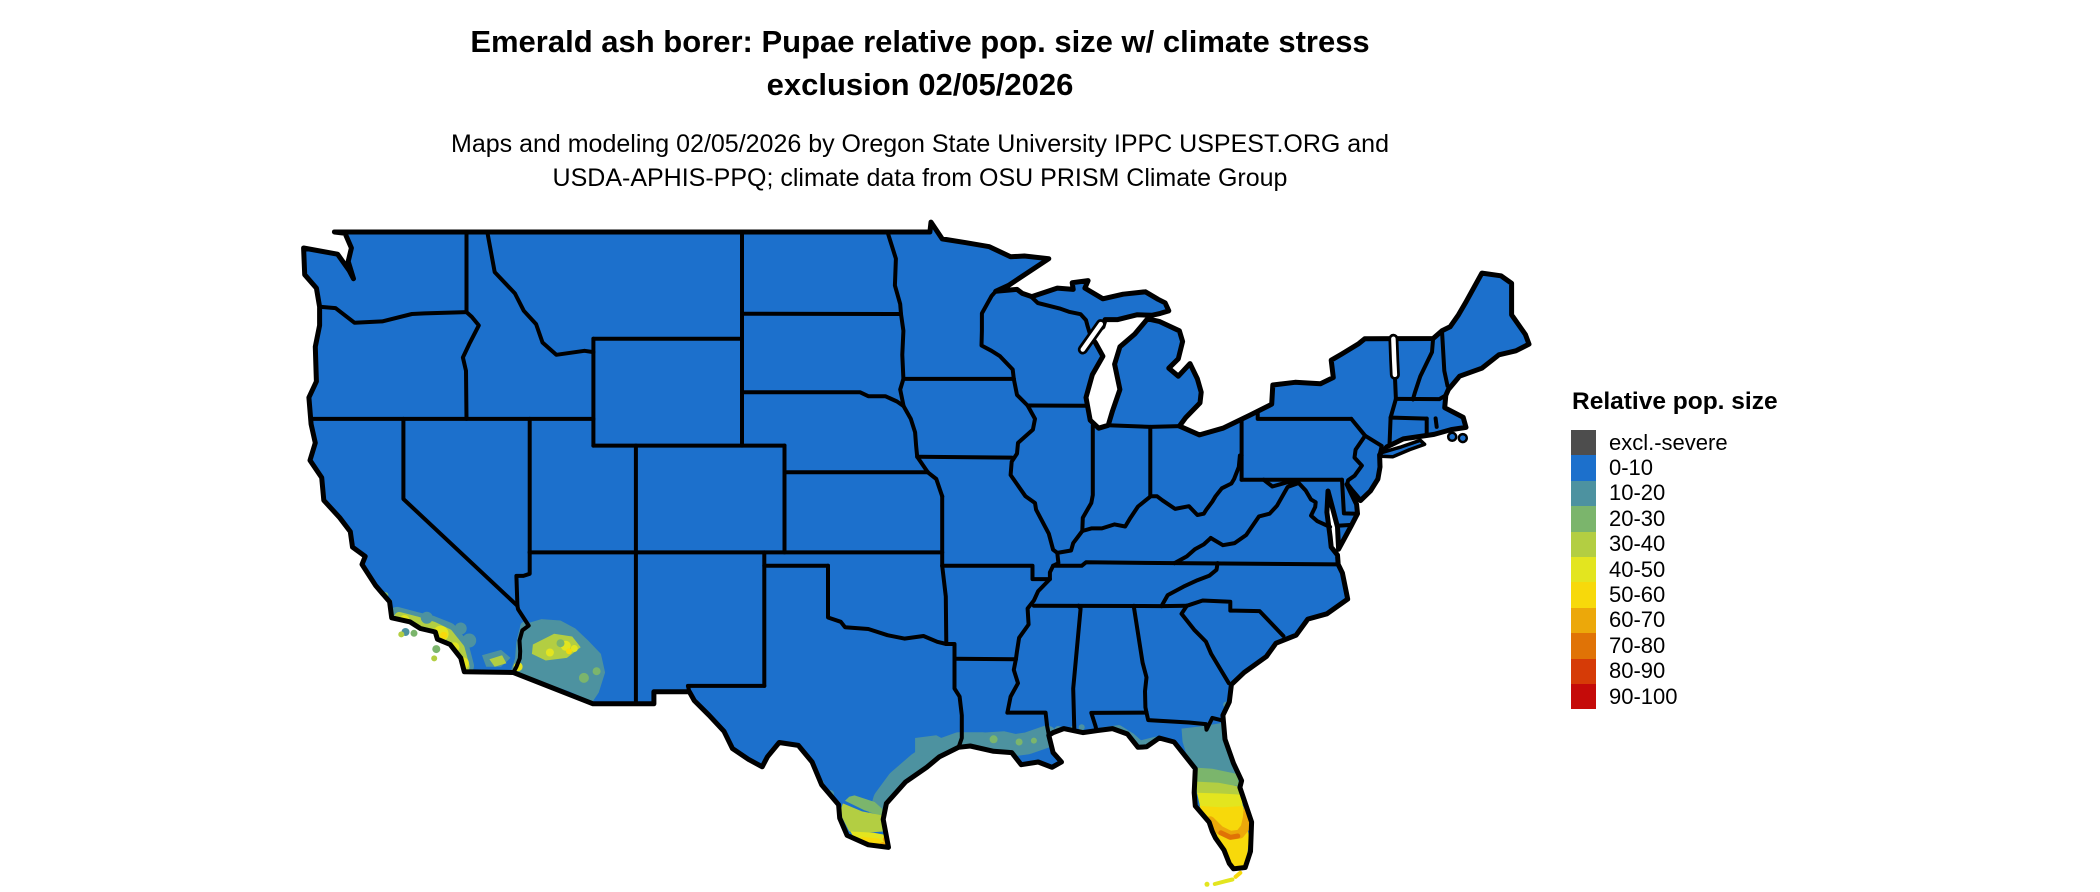  What do you see at coordinates (1751, 697) in the screenshot?
I see `legend-item: 90-100` at bounding box center [1751, 697].